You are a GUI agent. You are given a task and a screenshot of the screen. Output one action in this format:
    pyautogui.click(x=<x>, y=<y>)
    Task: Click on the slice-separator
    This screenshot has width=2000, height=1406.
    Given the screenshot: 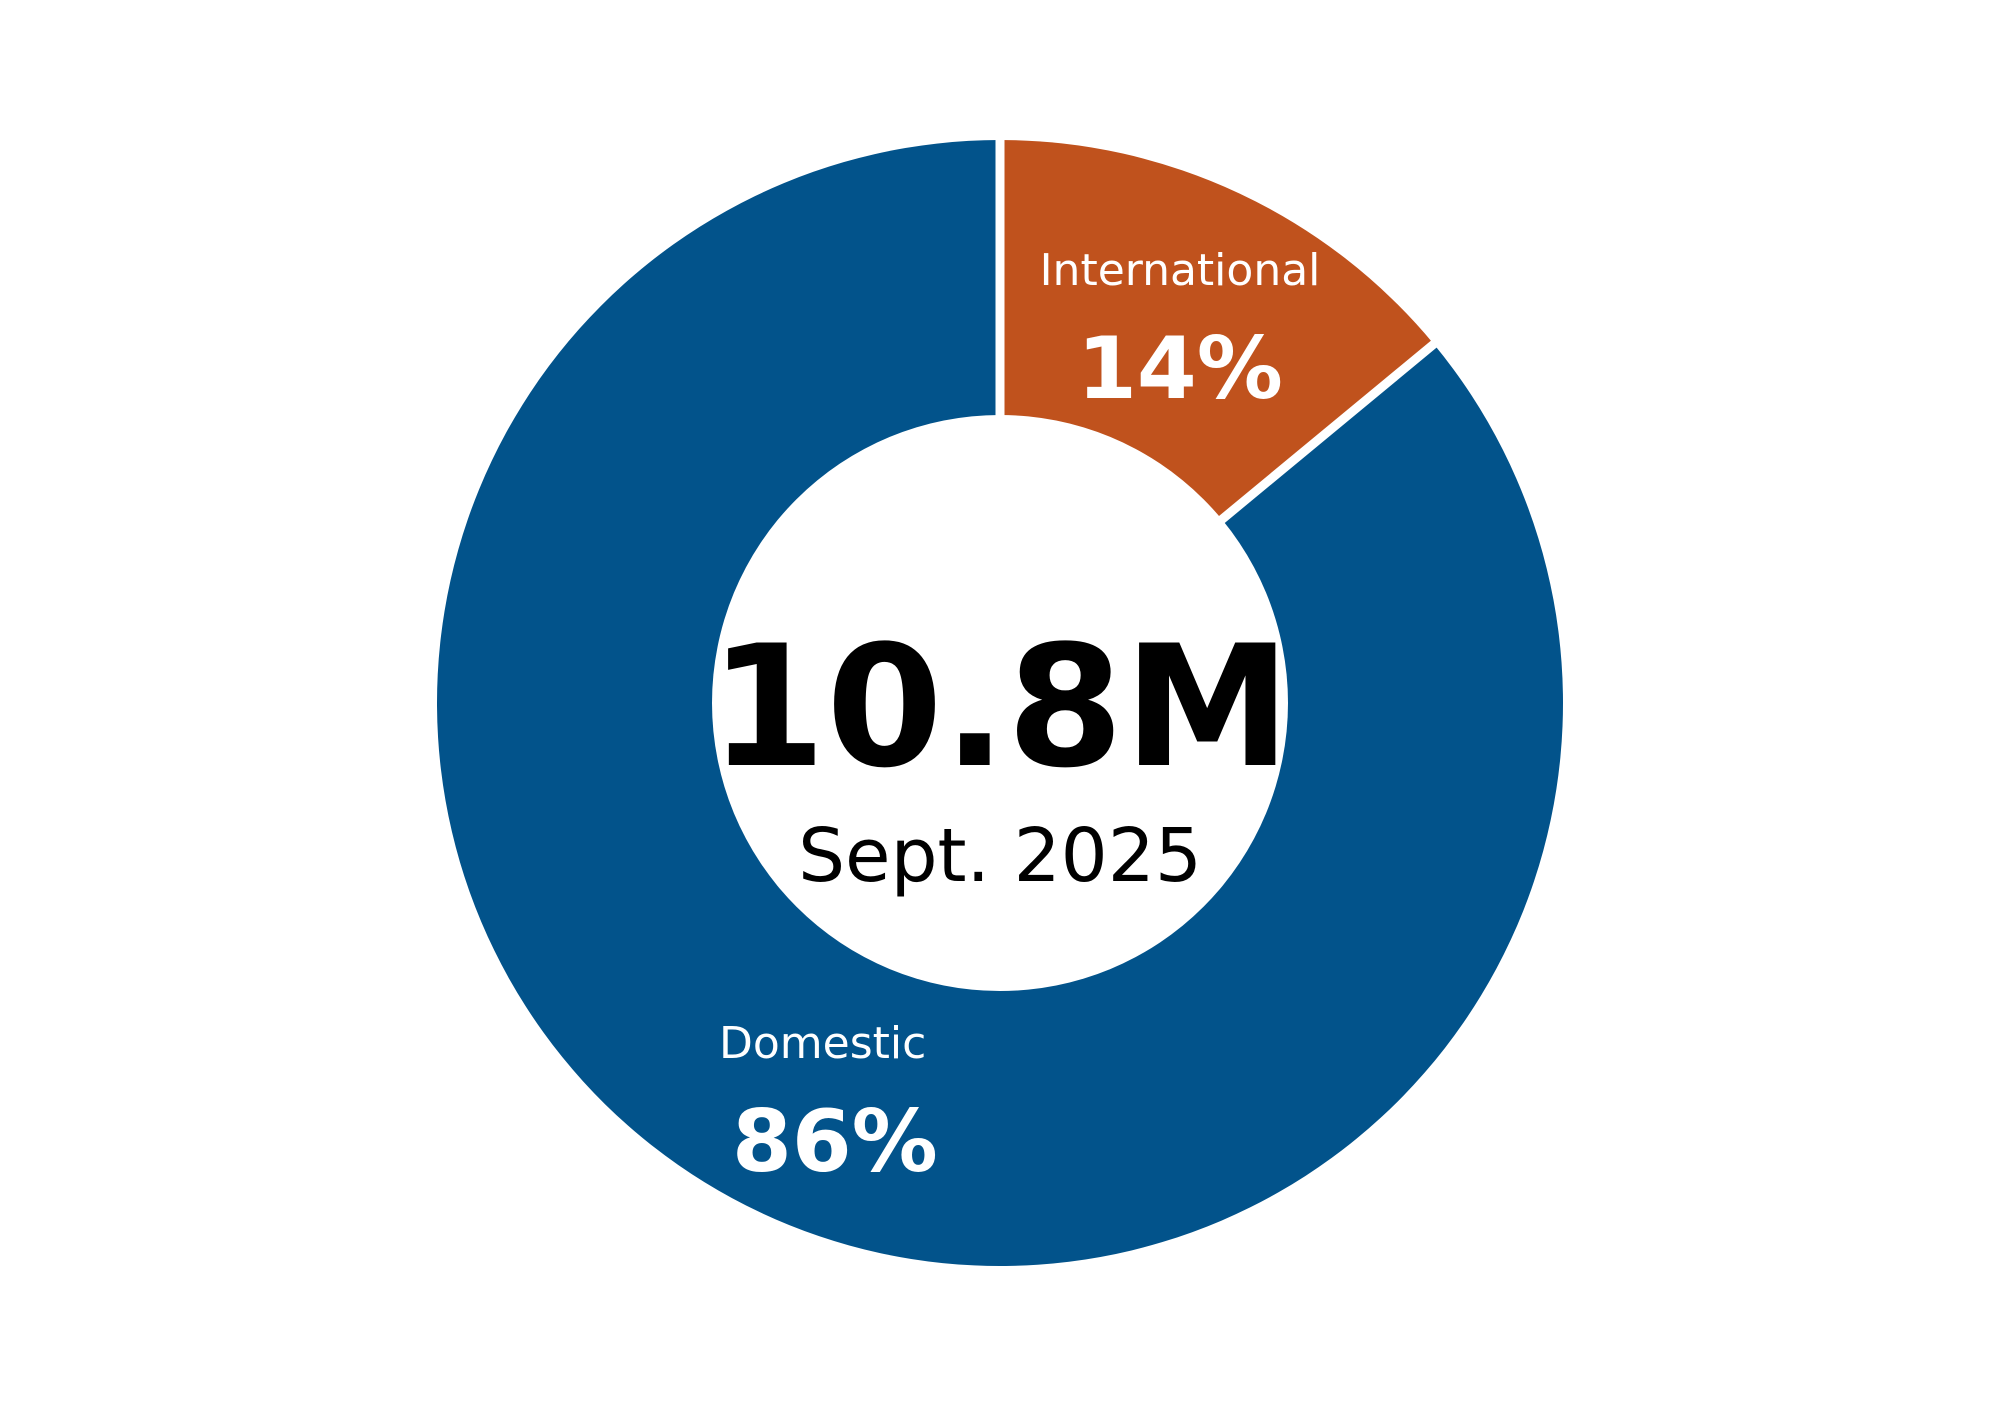 What is the action you would take?
    pyautogui.click(x=1327, y=432)
    